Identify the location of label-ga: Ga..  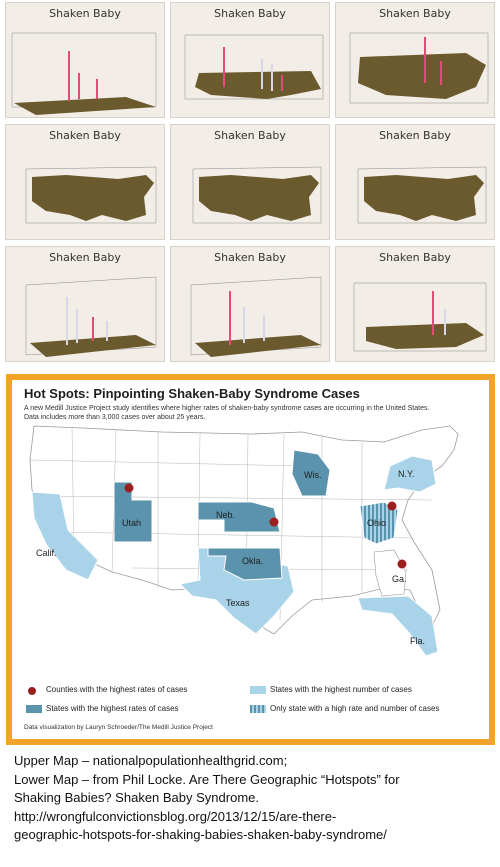
(399, 579).